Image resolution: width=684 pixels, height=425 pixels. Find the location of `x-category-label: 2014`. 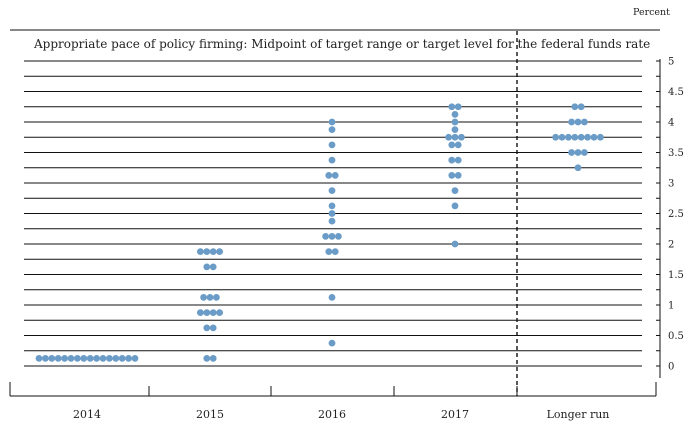

x-category-label: 2014 is located at coordinates (87, 414).